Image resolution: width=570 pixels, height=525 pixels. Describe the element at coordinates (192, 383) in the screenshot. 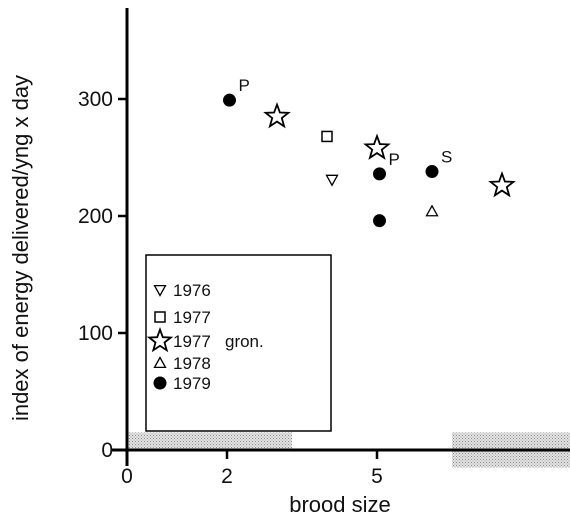

I see `legend-label-5: 1979` at that location.